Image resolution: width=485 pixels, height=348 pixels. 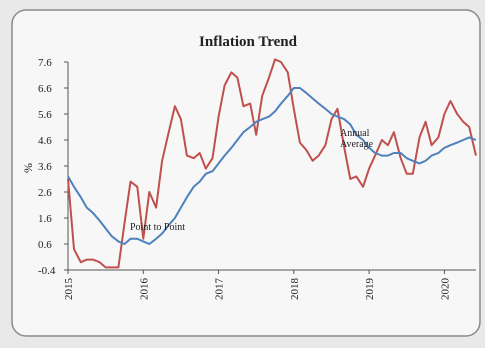 I want to click on annotation: Point to Point, so click(x=158, y=227).